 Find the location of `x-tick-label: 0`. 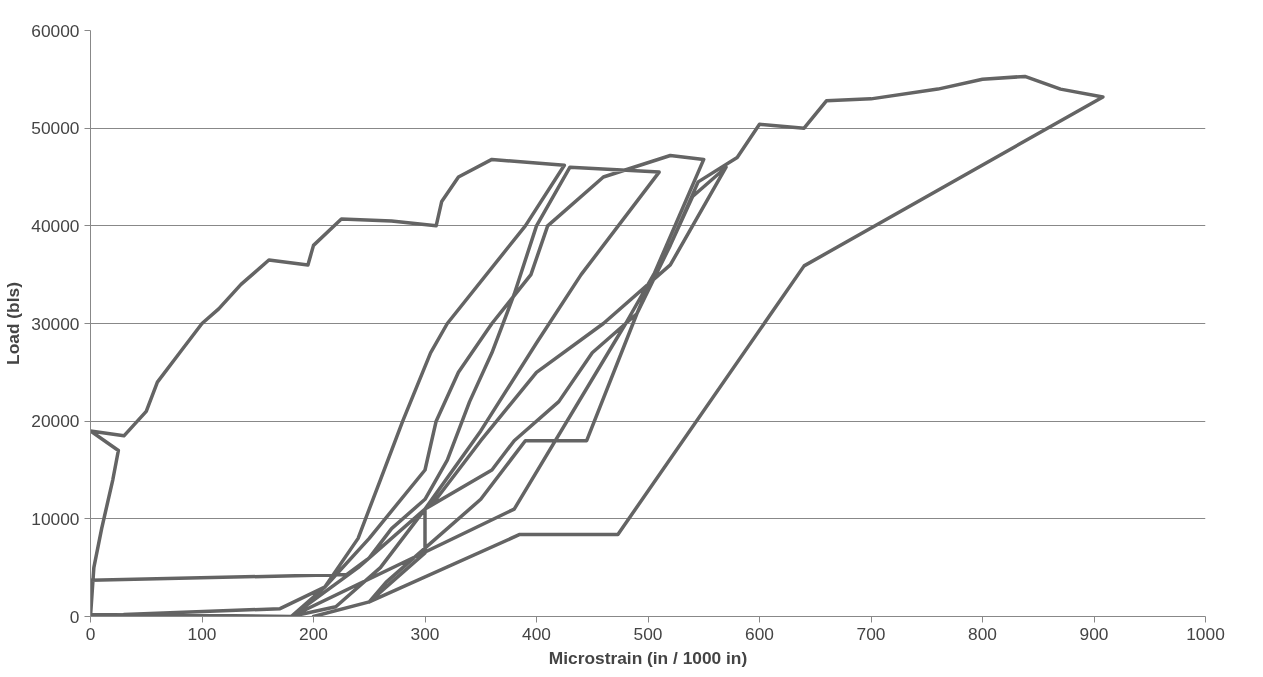

x-tick-label: 0 is located at coordinates (90, 633).